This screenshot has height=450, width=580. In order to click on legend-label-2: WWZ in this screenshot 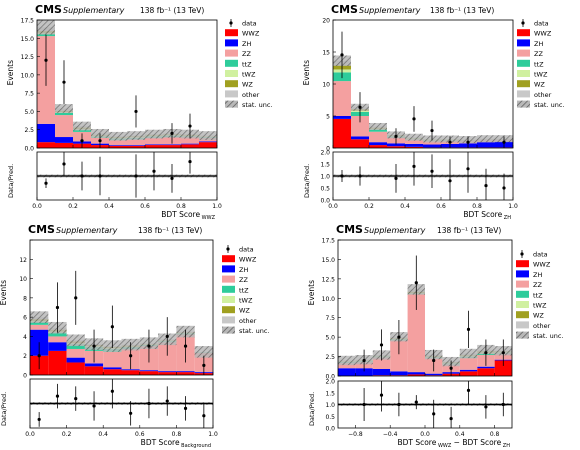, I will do `click(543, 34)`.